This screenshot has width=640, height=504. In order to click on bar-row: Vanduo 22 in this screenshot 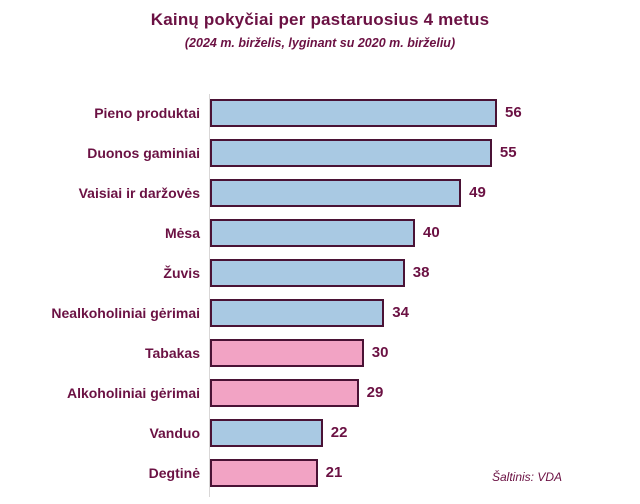, I will do `click(320, 433)`.